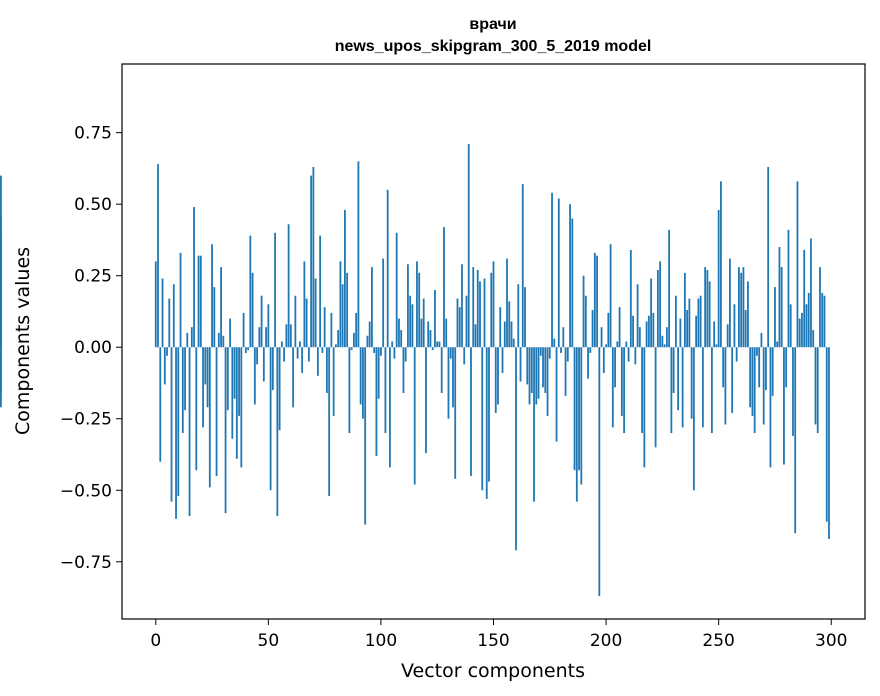  I want to click on x-tick-label: 300, so click(831, 641).